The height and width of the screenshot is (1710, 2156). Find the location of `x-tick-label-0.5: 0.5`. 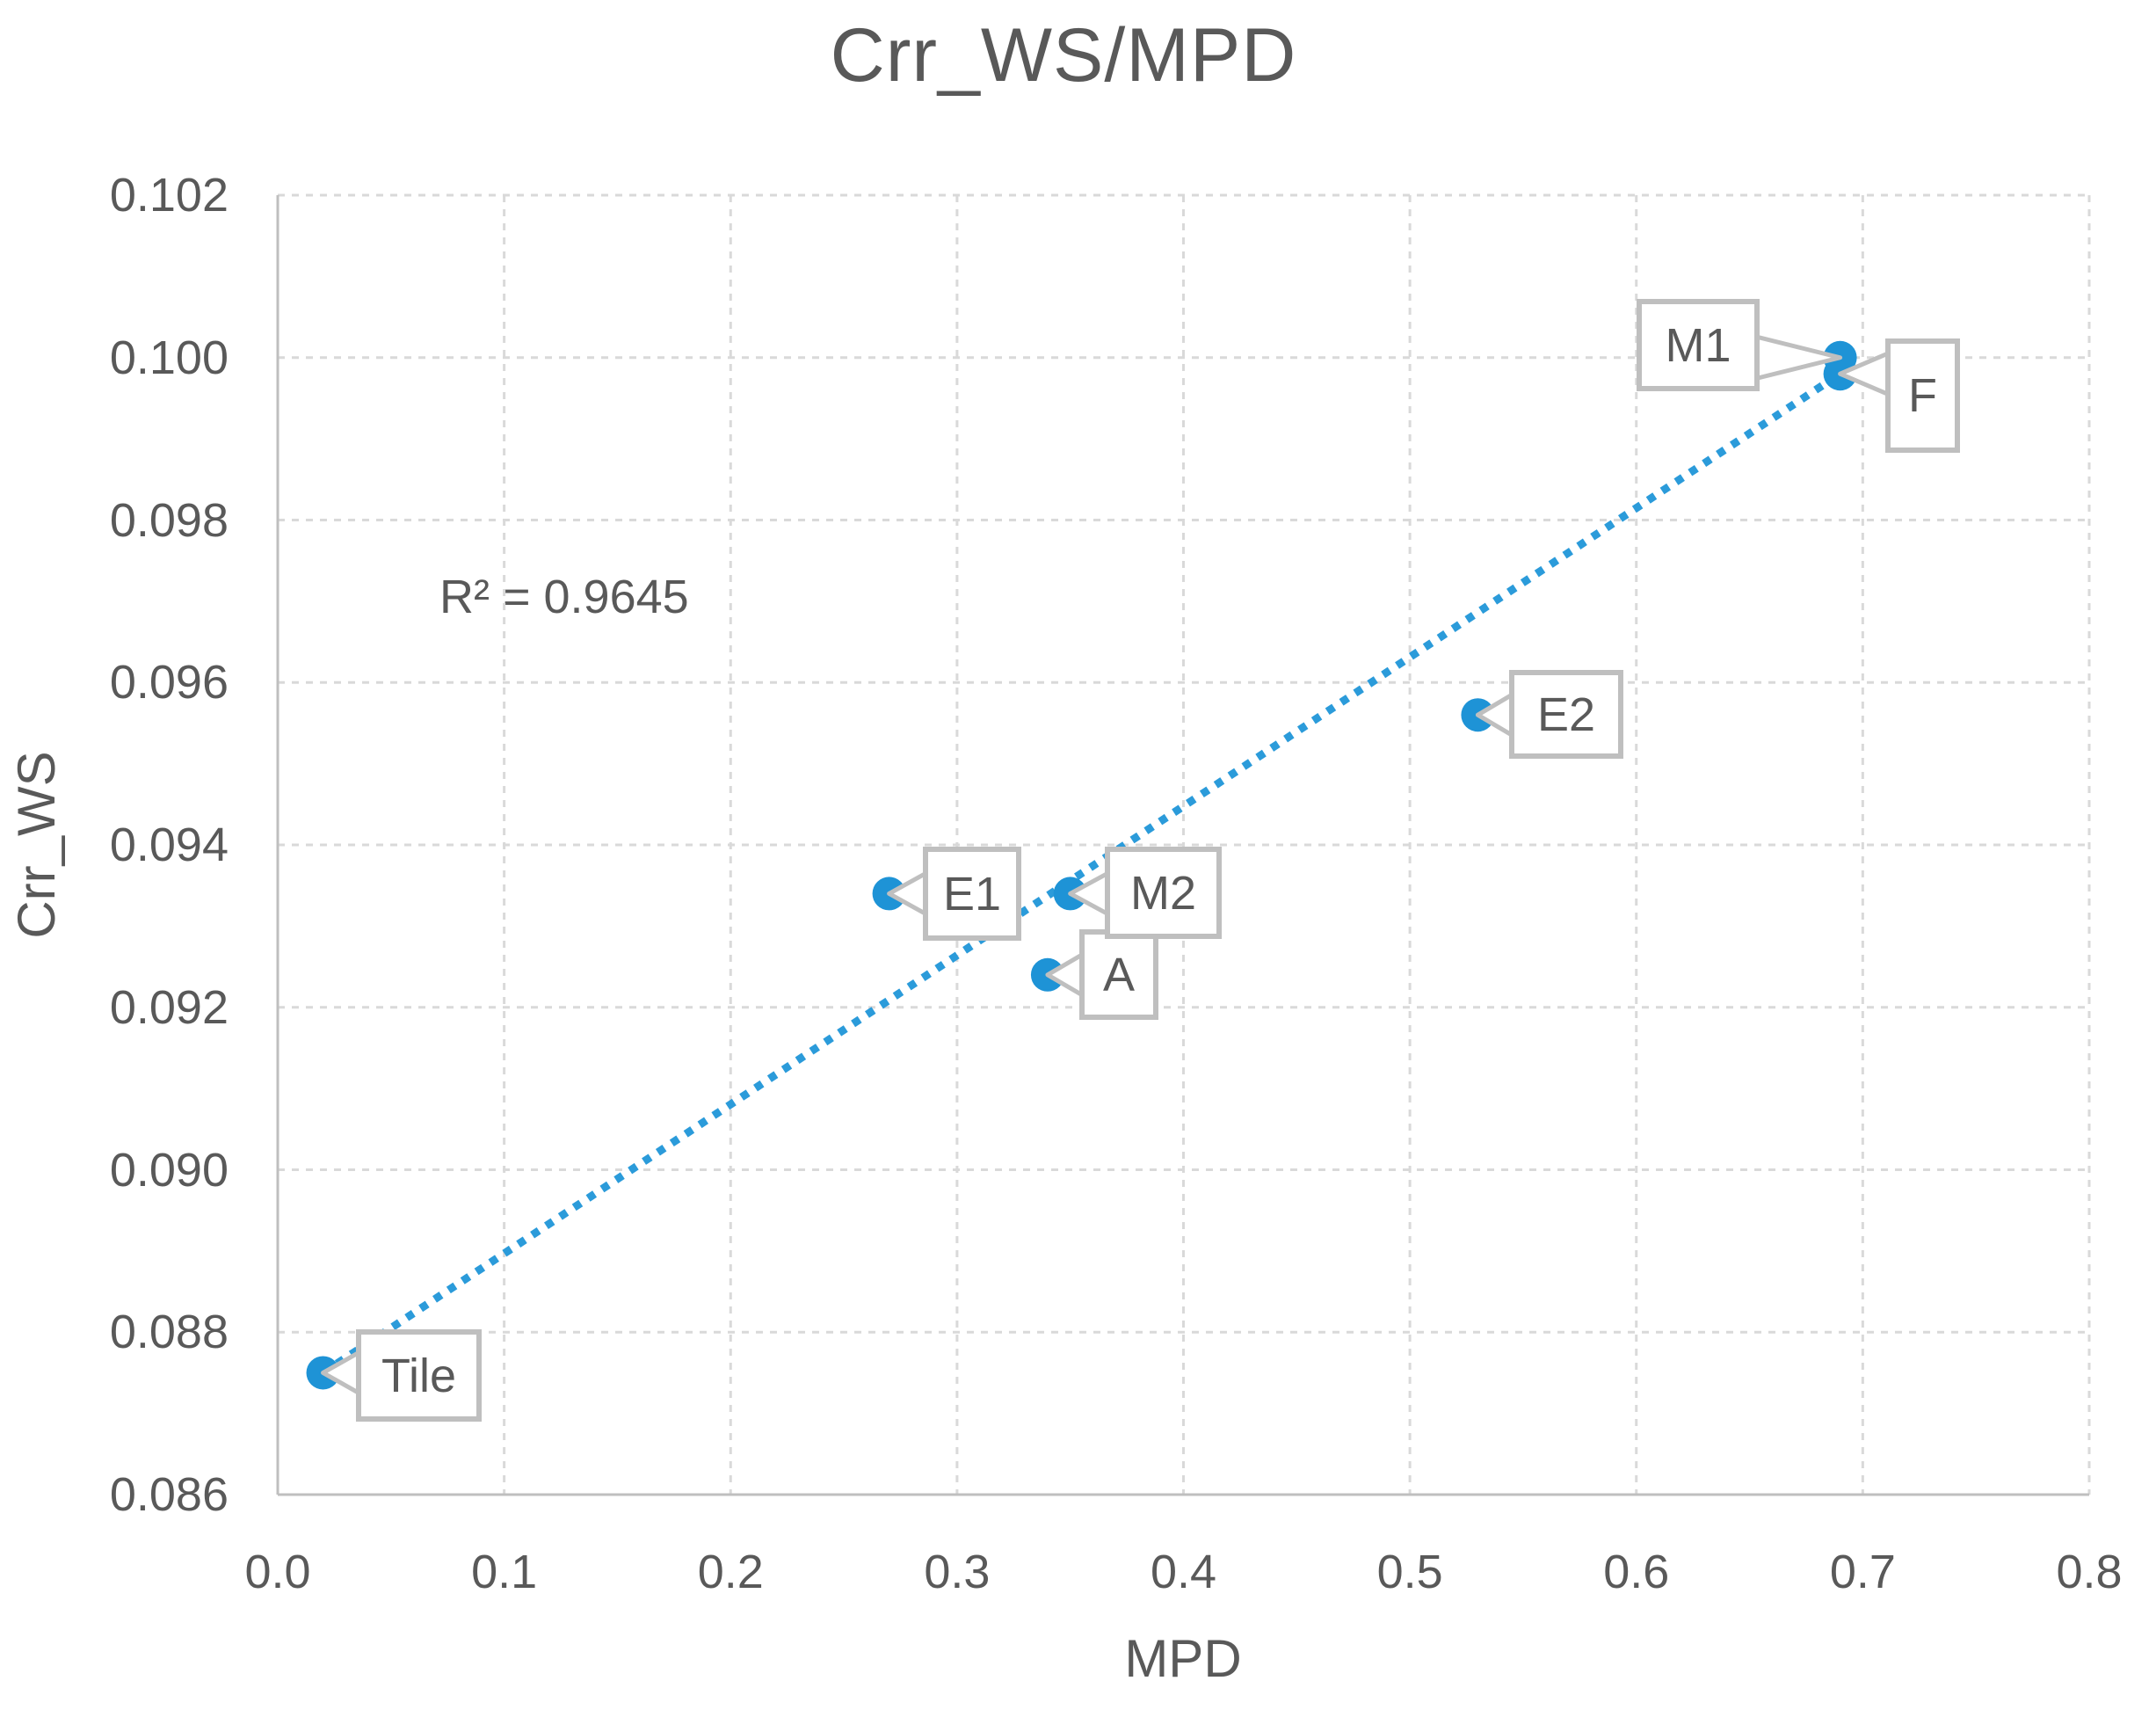

x-tick-label-0.5: 0.5 is located at coordinates (1409, 1572).